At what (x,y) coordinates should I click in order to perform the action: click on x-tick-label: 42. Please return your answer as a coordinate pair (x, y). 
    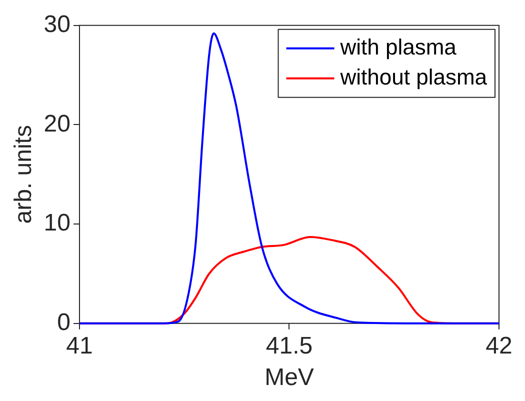
    Looking at the image, I should click on (499, 346).